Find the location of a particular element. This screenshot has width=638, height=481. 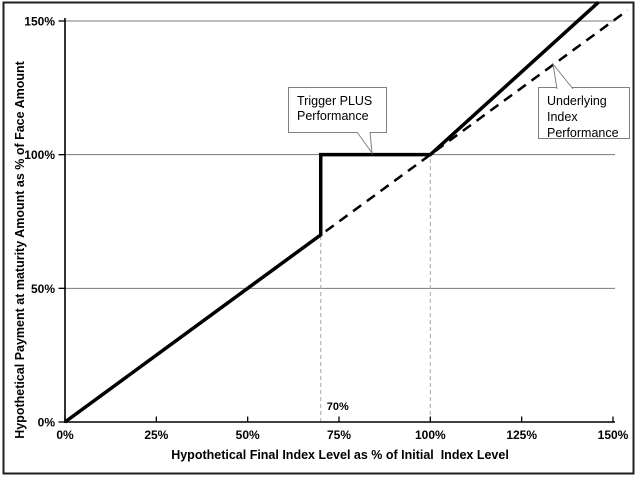

callout-underlying-line3: Performance is located at coordinates (583, 133).